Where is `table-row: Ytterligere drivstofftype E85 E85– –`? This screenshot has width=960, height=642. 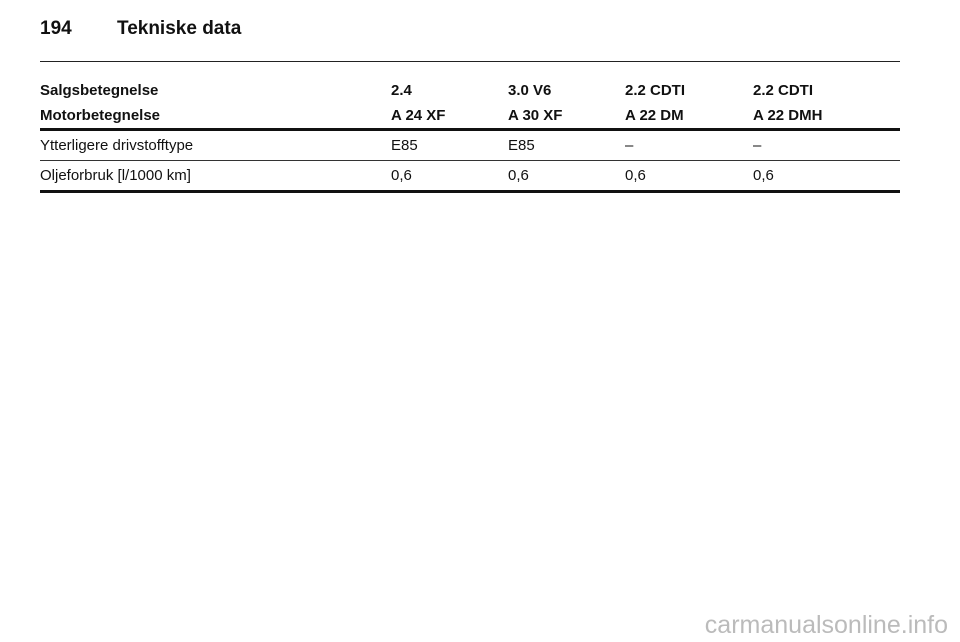 table-row: Ytterligere drivstofftype E85 E85– – is located at coordinates (470, 145).